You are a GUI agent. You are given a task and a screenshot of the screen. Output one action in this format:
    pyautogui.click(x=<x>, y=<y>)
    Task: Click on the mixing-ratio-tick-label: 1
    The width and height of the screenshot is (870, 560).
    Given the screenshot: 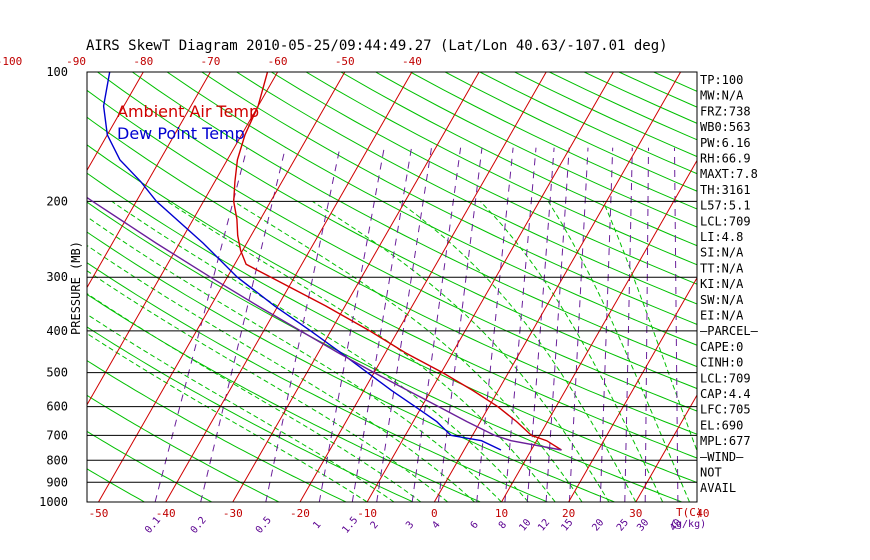 What is the action you would take?
    pyautogui.click(x=317, y=526)
    